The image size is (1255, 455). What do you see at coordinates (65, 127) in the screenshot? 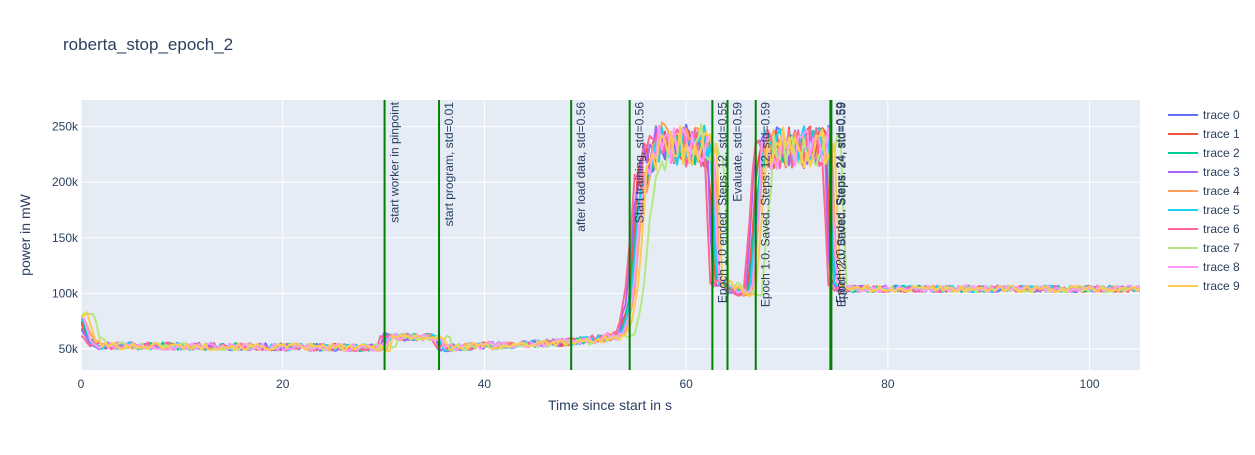
I see `y-tick-label: 250k` at bounding box center [65, 127].